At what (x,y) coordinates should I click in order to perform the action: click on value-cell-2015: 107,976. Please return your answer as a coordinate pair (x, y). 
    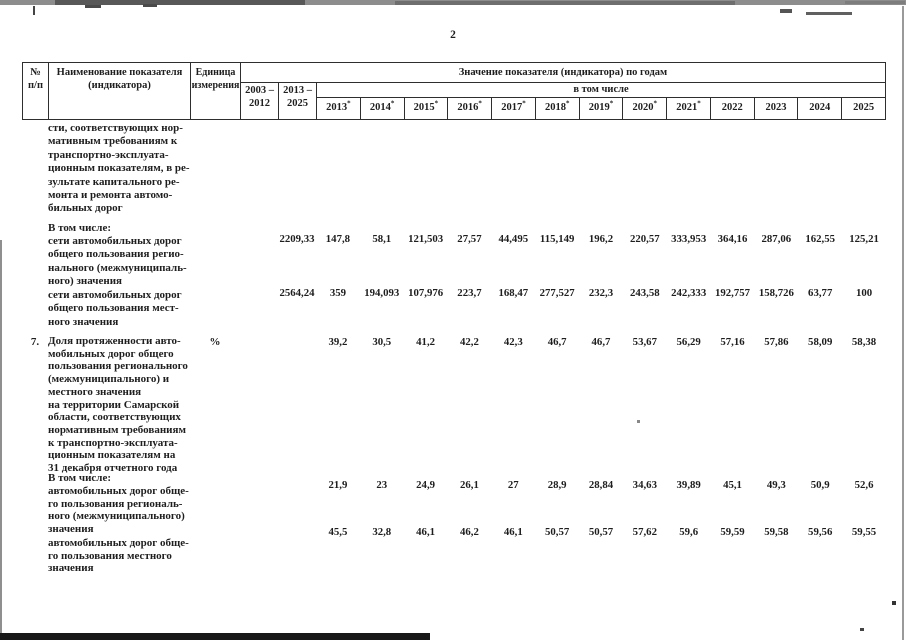
    Looking at the image, I should click on (426, 293).